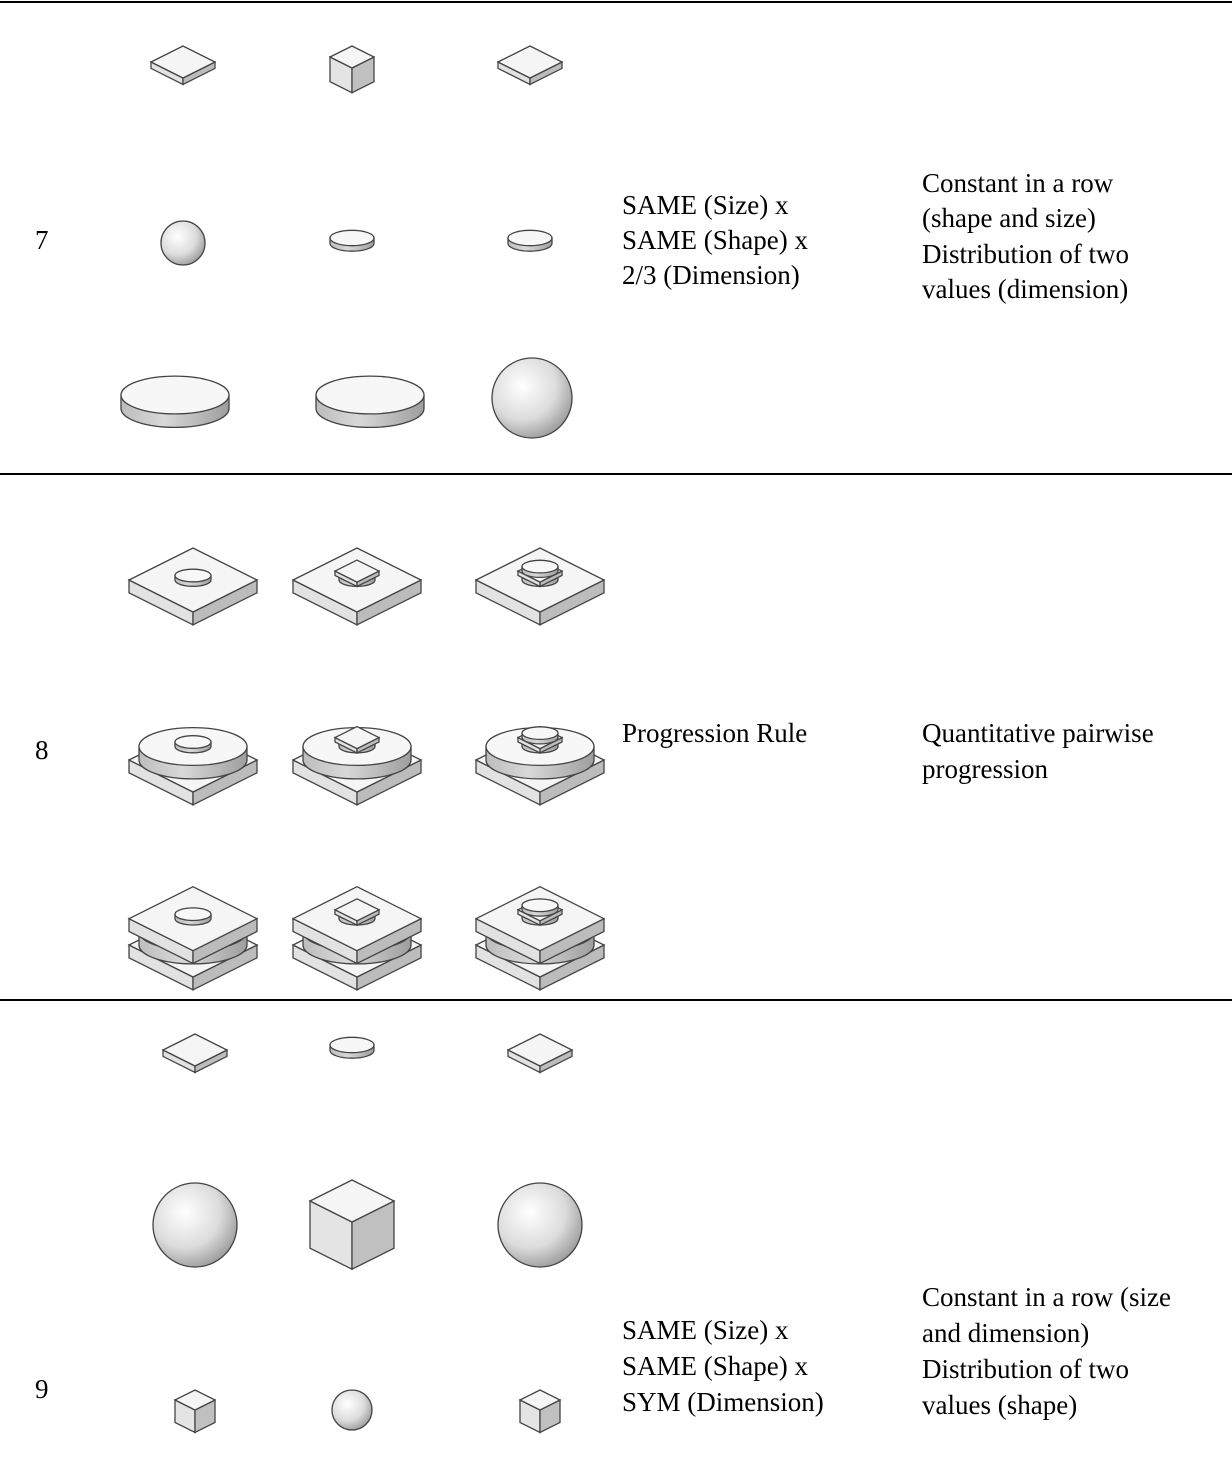 Image resolution: width=1232 pixels, height=1457 pixels. I want to click on description-text: Constant in a row, so click(1018, 183).